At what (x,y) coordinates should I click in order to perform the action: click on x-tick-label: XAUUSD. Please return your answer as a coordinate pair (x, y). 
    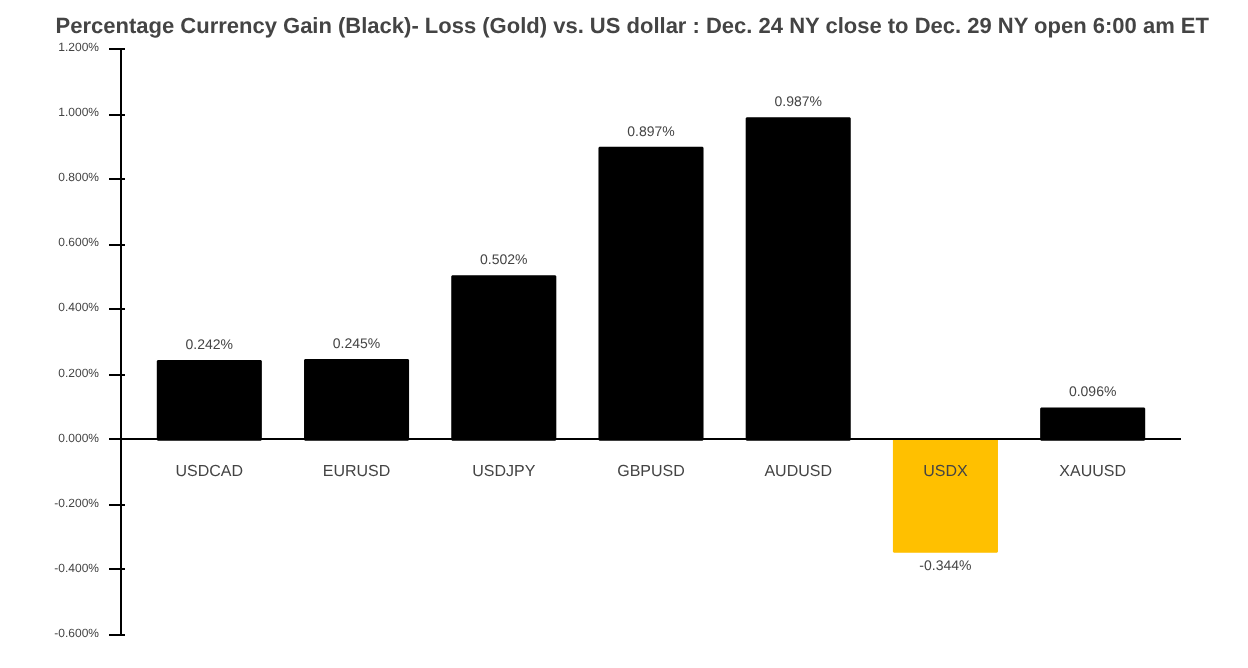
    Looking at the image, I should click on (1093, 470).